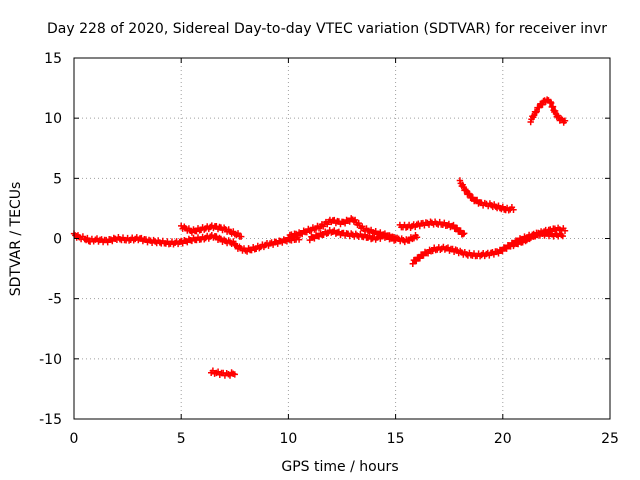  Describe the element at coordinates (396, 439) in the screenshot. I see `x-tick-label: 15` at that location.